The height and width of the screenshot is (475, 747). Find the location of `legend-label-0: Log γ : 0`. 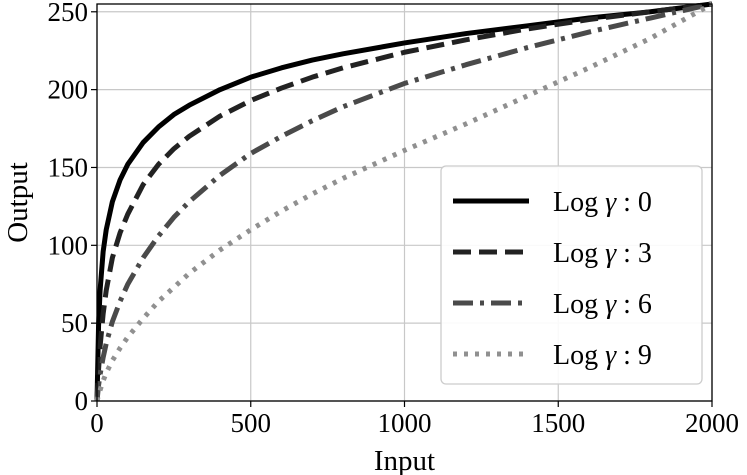

legend-label-0: Log γ : 0 is located at coordinates (602, 202).